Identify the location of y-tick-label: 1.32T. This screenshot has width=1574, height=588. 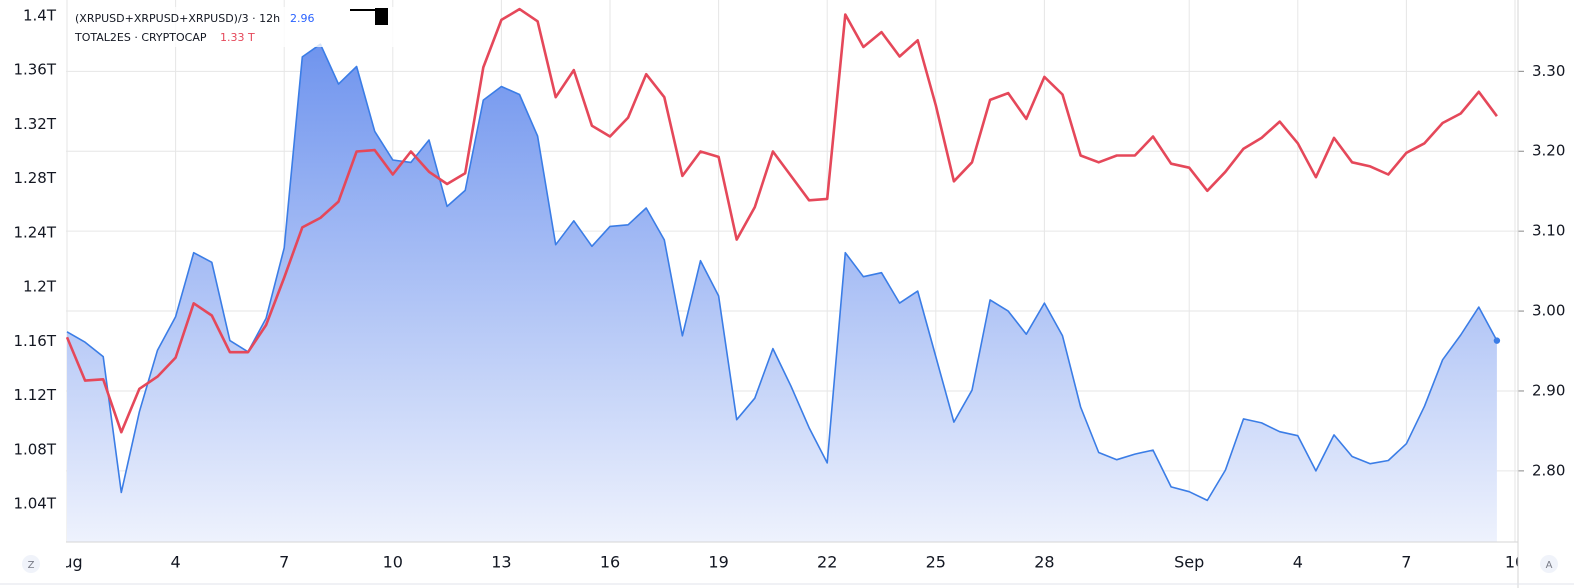
(34, 124).